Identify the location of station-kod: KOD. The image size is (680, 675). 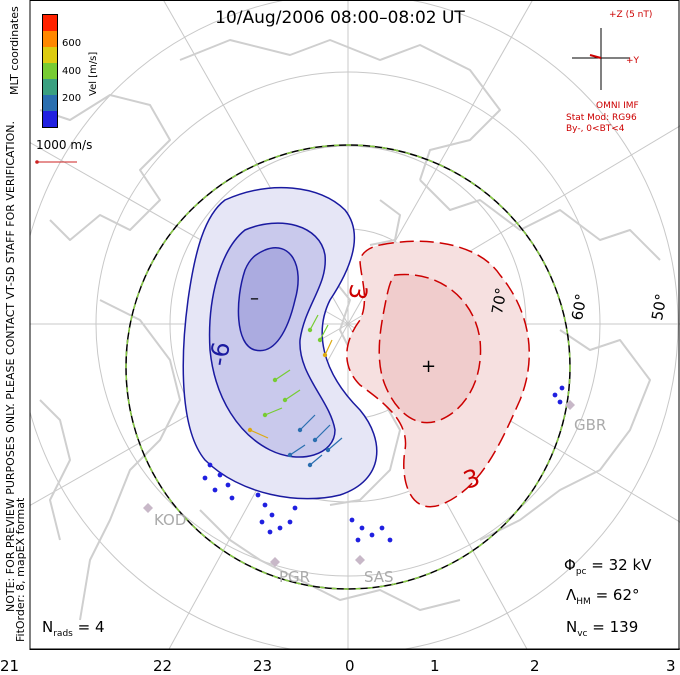
(170, 520).